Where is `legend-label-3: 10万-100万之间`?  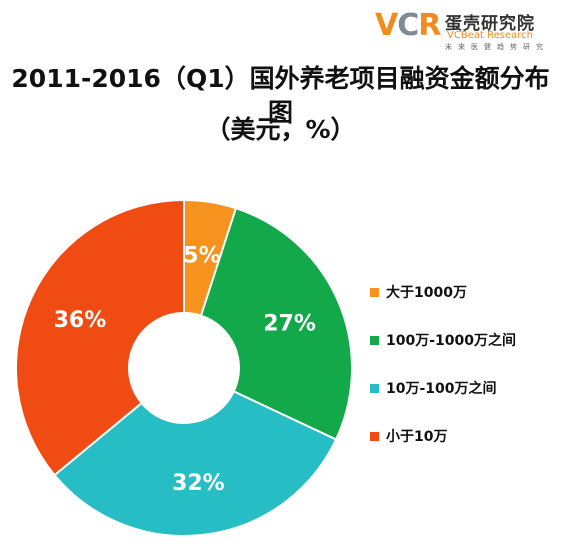 legend-label-3: 10万-100万之间 is located at coordinates (441, 389).